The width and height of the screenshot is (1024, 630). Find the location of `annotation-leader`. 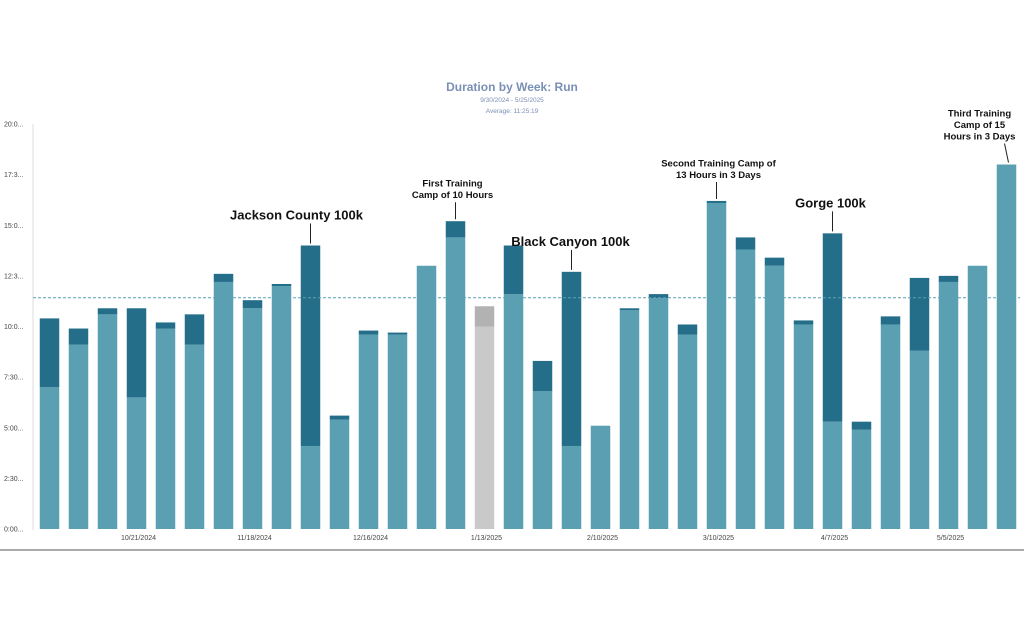

annotation-leader is located at coordinates (1006, 153).